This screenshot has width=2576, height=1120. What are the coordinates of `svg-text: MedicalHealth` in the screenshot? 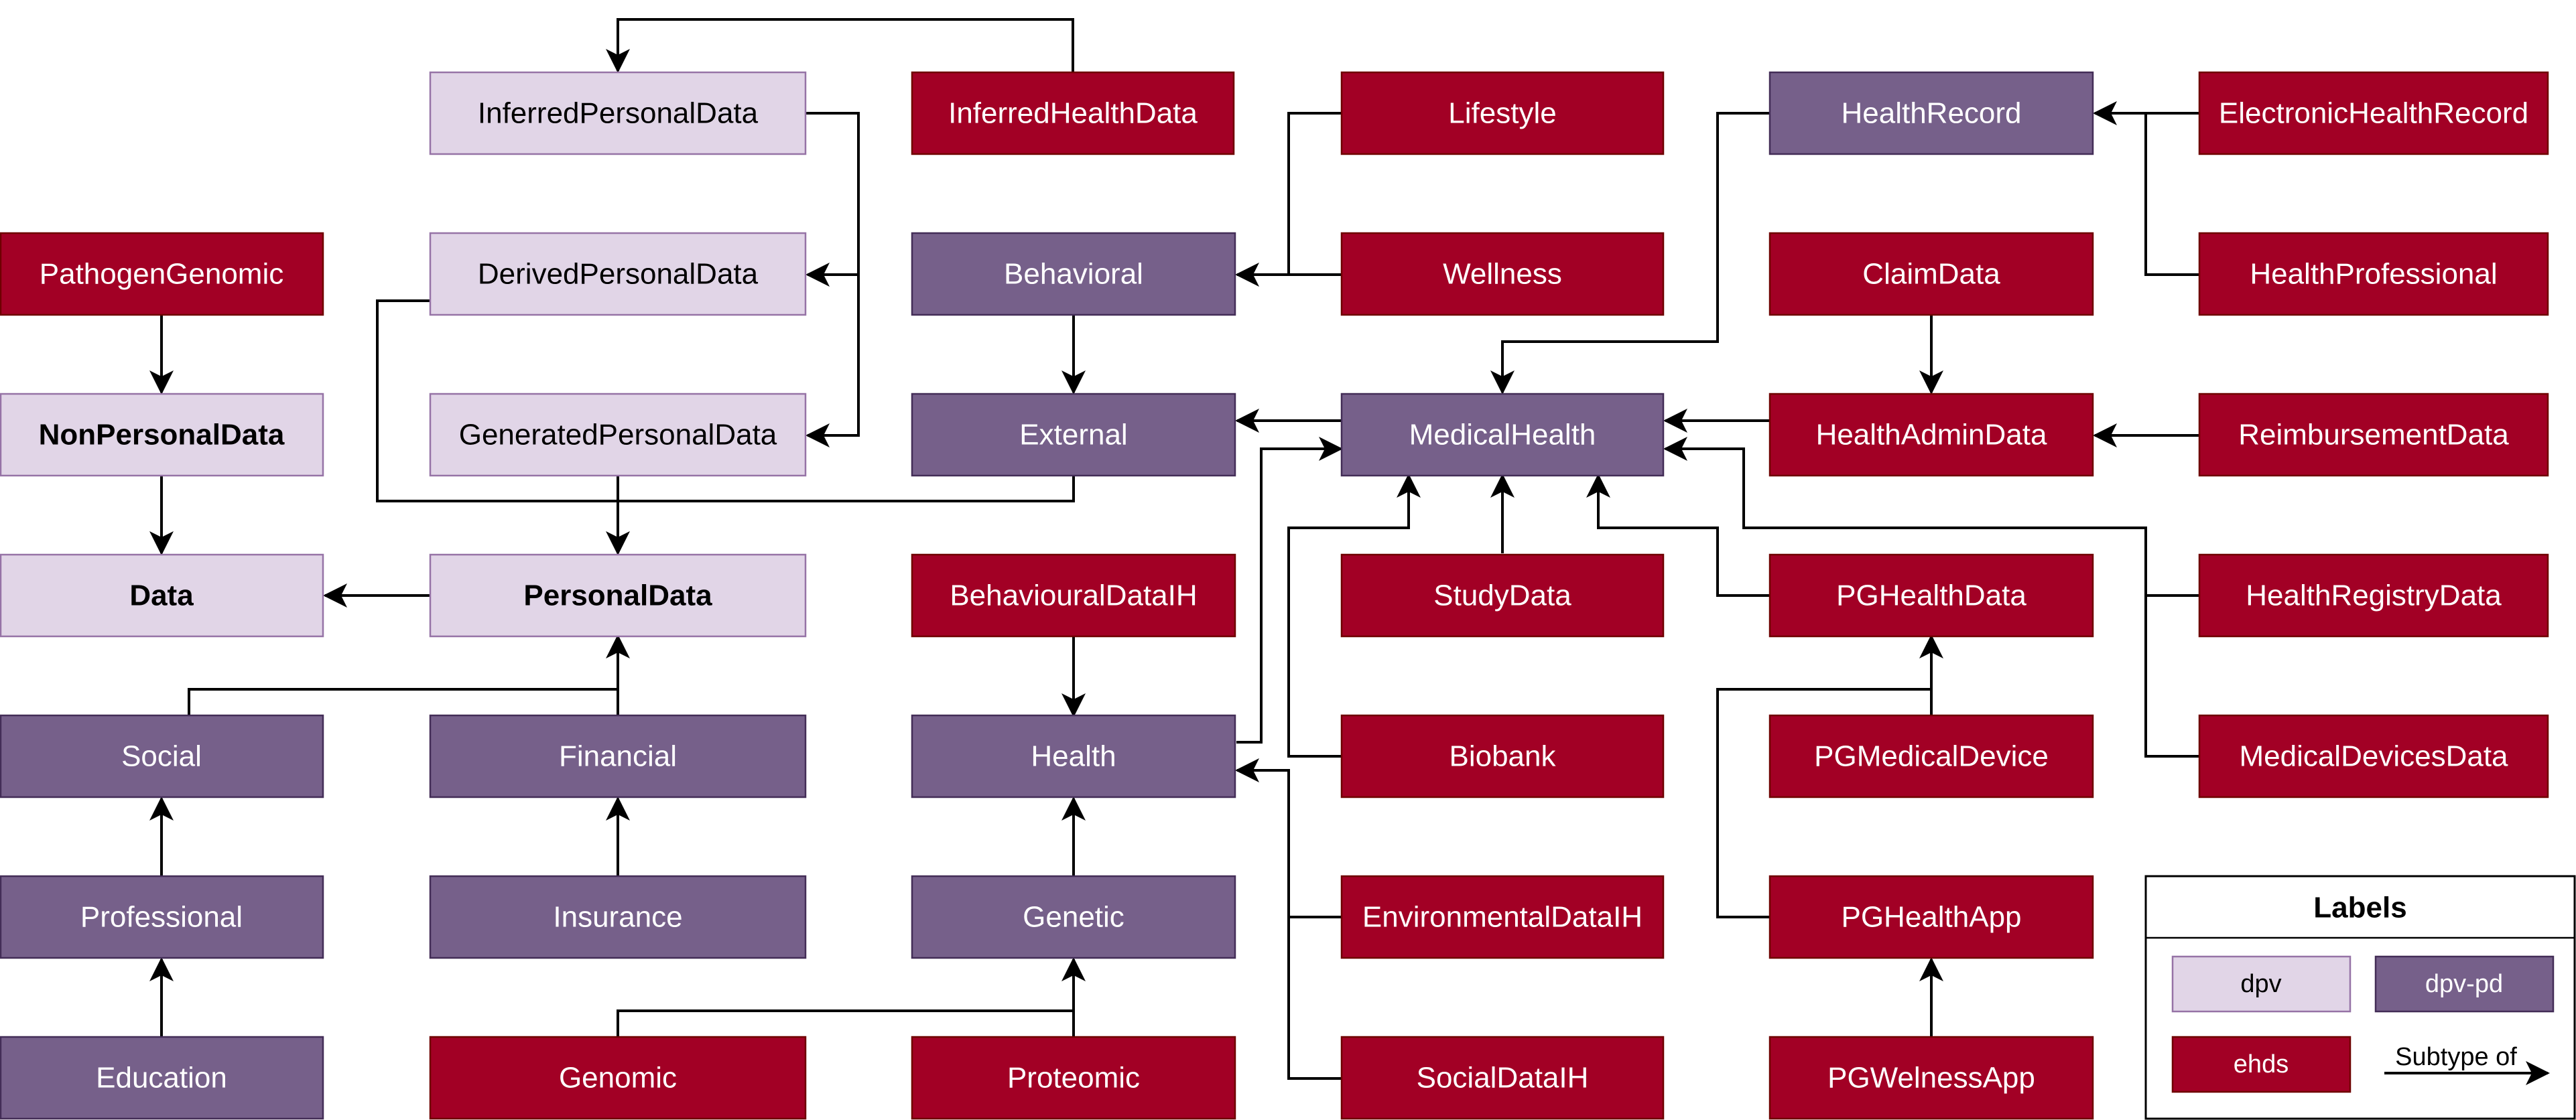 It's located at (1502, 435).